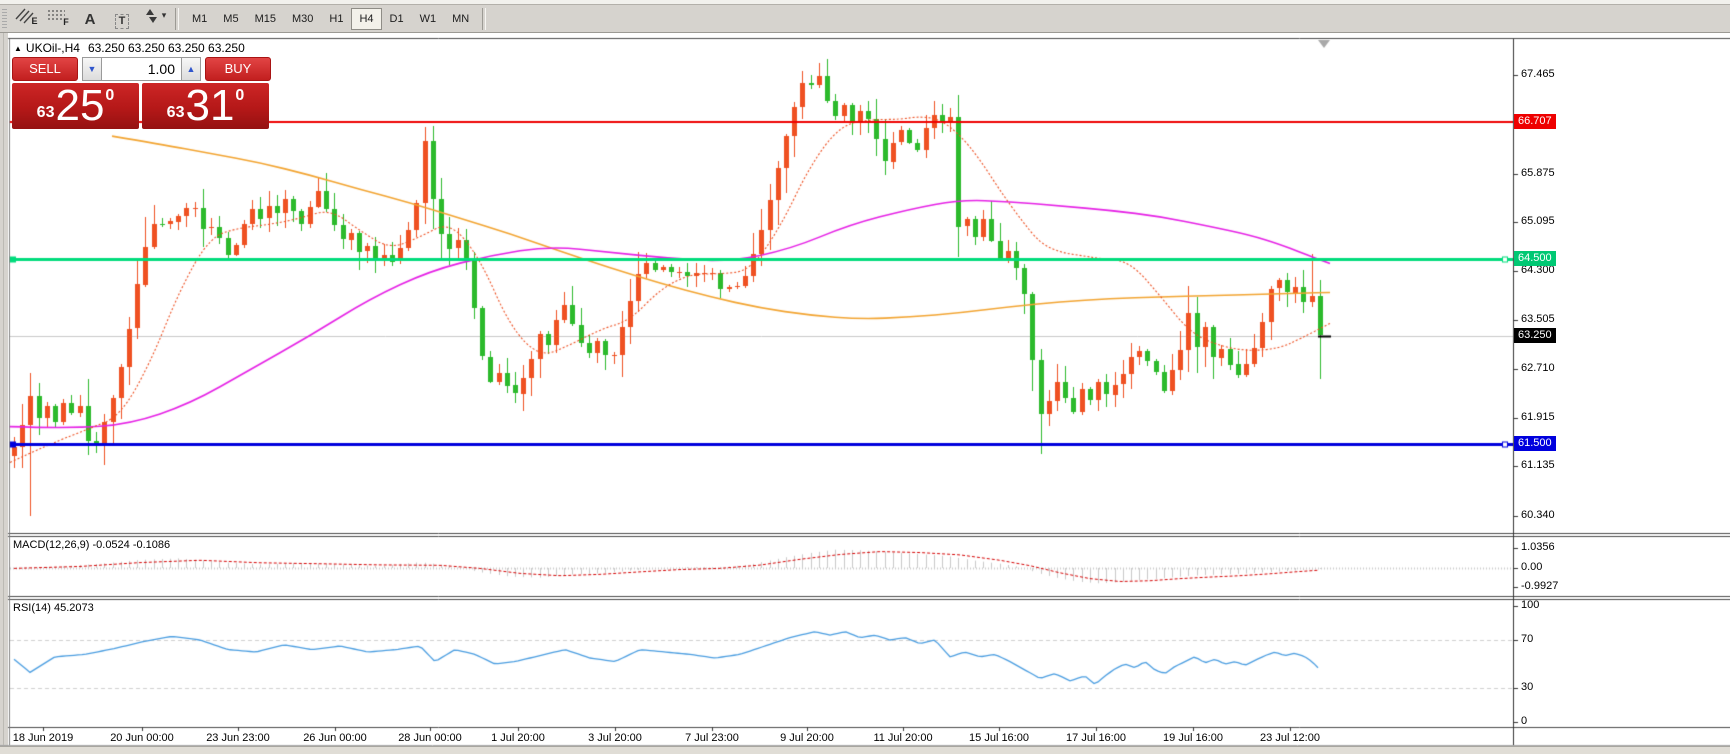  I want to click on bottom-scrollbar, so click(865, 750).